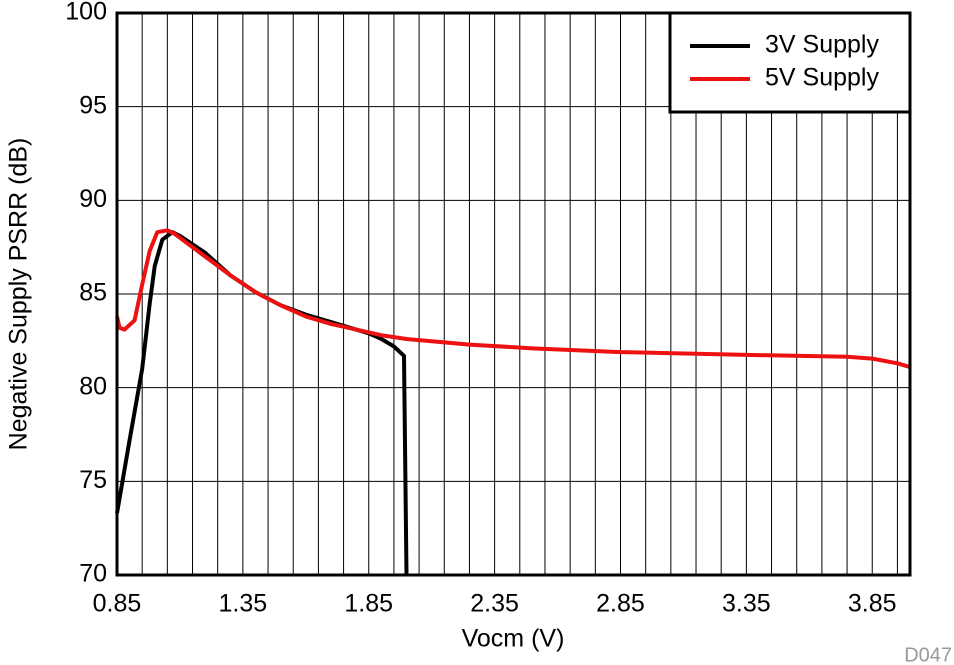  I want to click on x-tick-label: 3.35, so click(746, 604).